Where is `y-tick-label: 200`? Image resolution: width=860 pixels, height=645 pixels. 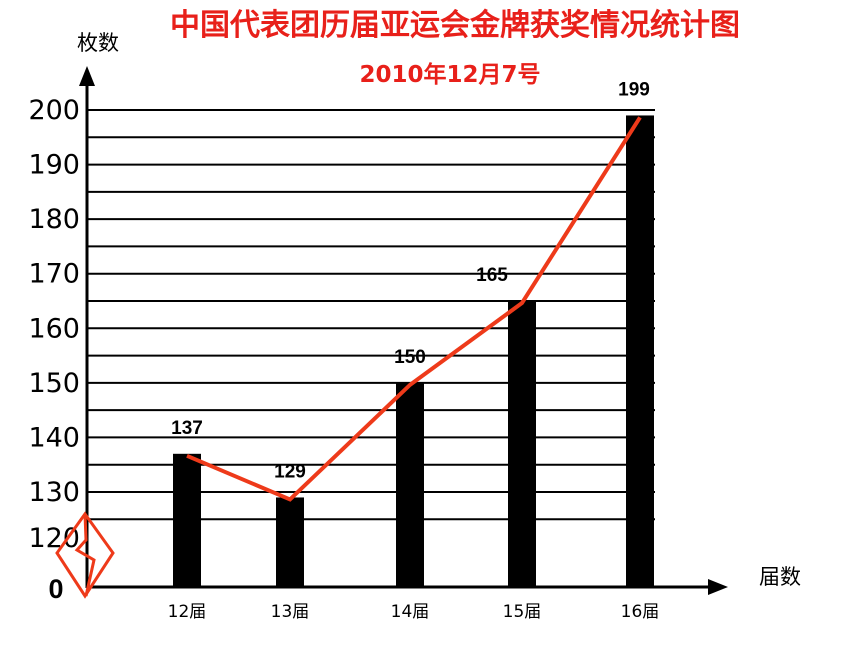
y-tick-label: 200 is located at coordinates (54, 110).